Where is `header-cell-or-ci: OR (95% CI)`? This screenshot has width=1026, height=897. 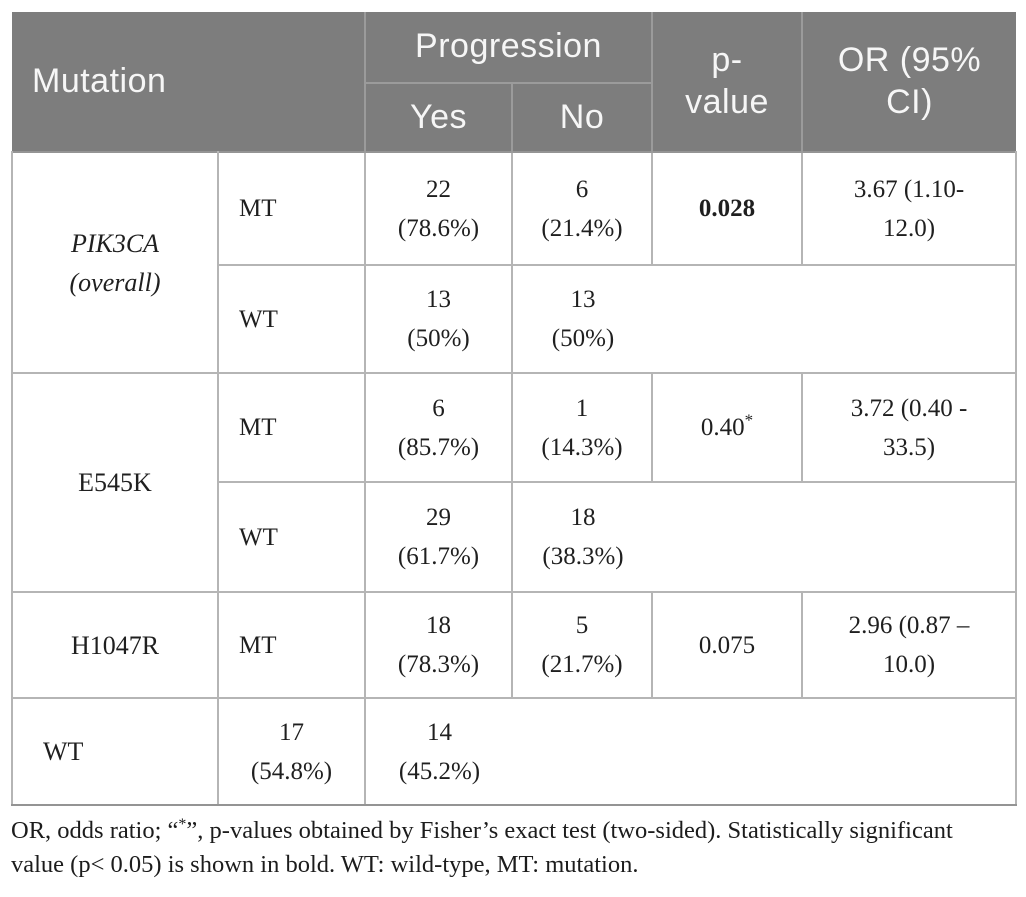 header-cell-or-ci: OR (95% CI) is located at coordinates (909, 82).